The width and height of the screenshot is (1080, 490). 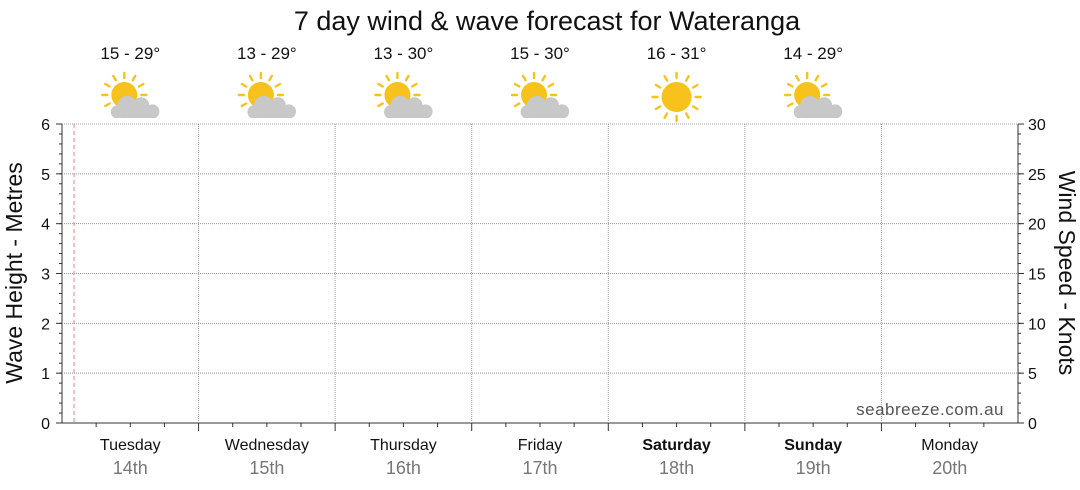 What do you see at coordinates (1032, 424) in the screenshot?
I see `right-tick-label: 0` at bounding box center [1032, 424].